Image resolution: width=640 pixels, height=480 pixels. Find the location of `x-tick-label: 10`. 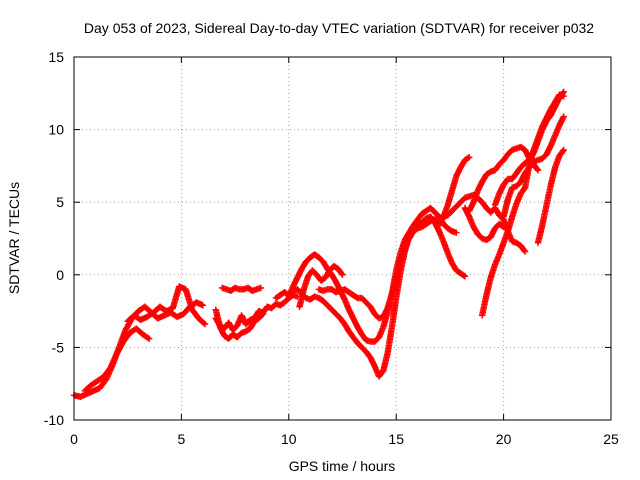

x-tick-label: 10 is located at coordinates (289, 439).